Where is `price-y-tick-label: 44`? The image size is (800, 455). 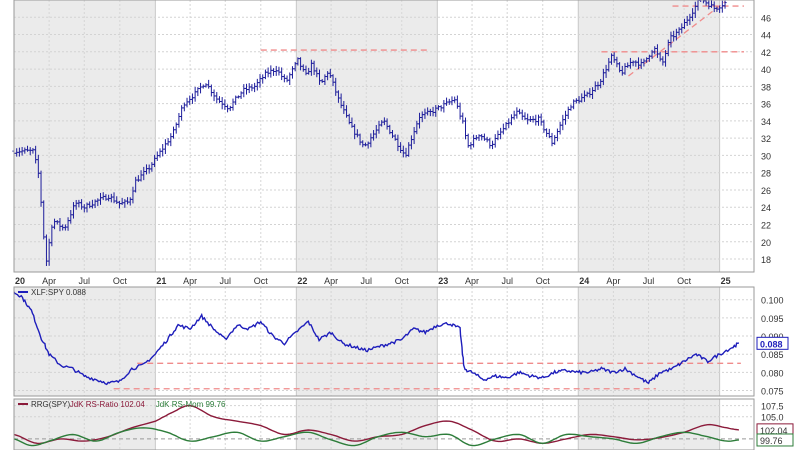 price-y-tick-label: 44 is located at coordinates (766, 36).